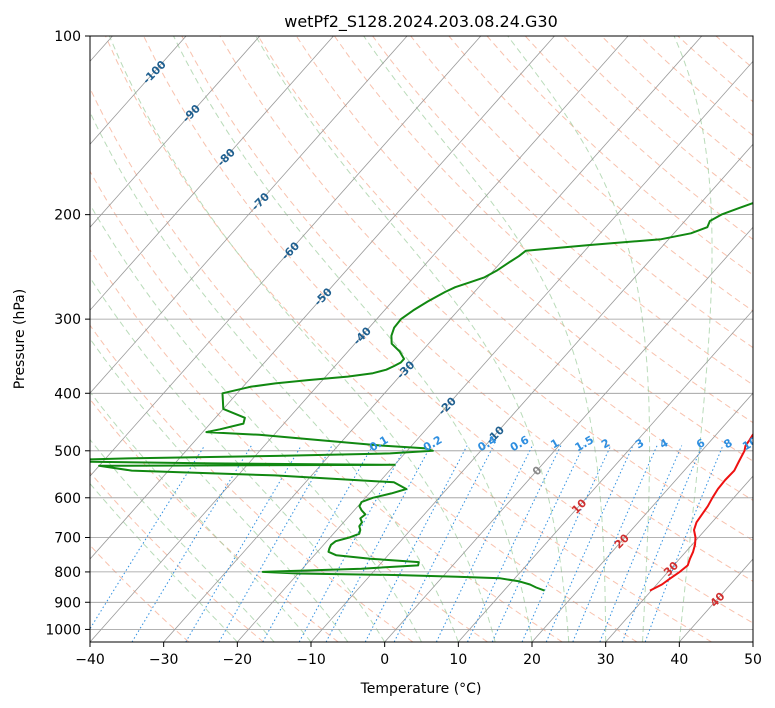 The height and width of the screenshot is (708, 775). I want to click on x-tick-label: 20, so click(532, 660).